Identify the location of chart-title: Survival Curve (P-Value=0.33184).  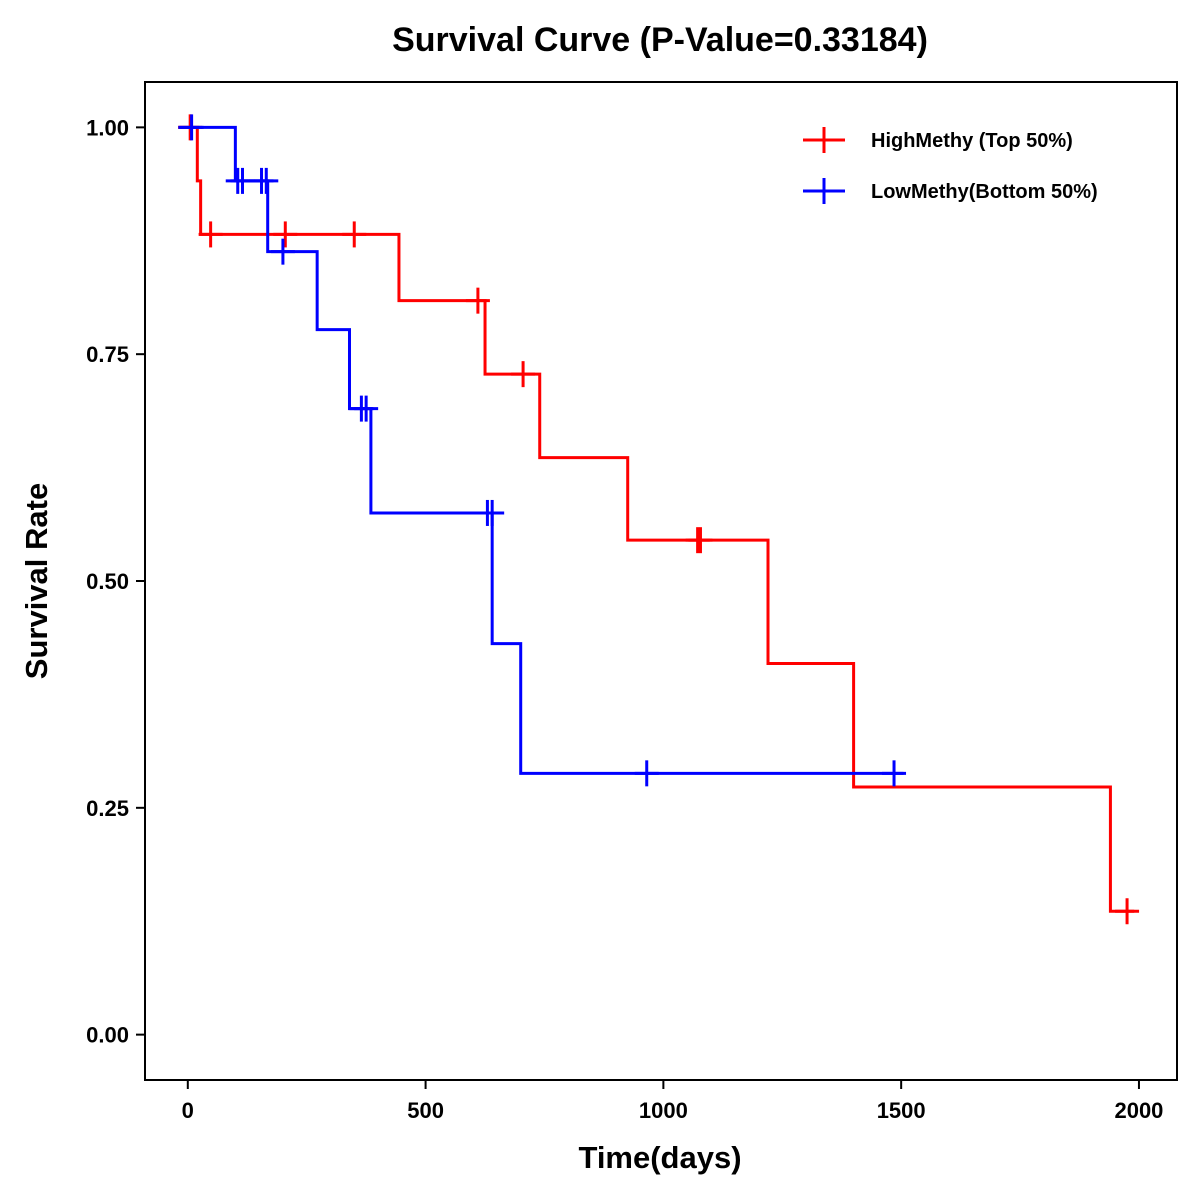
(660, 40).